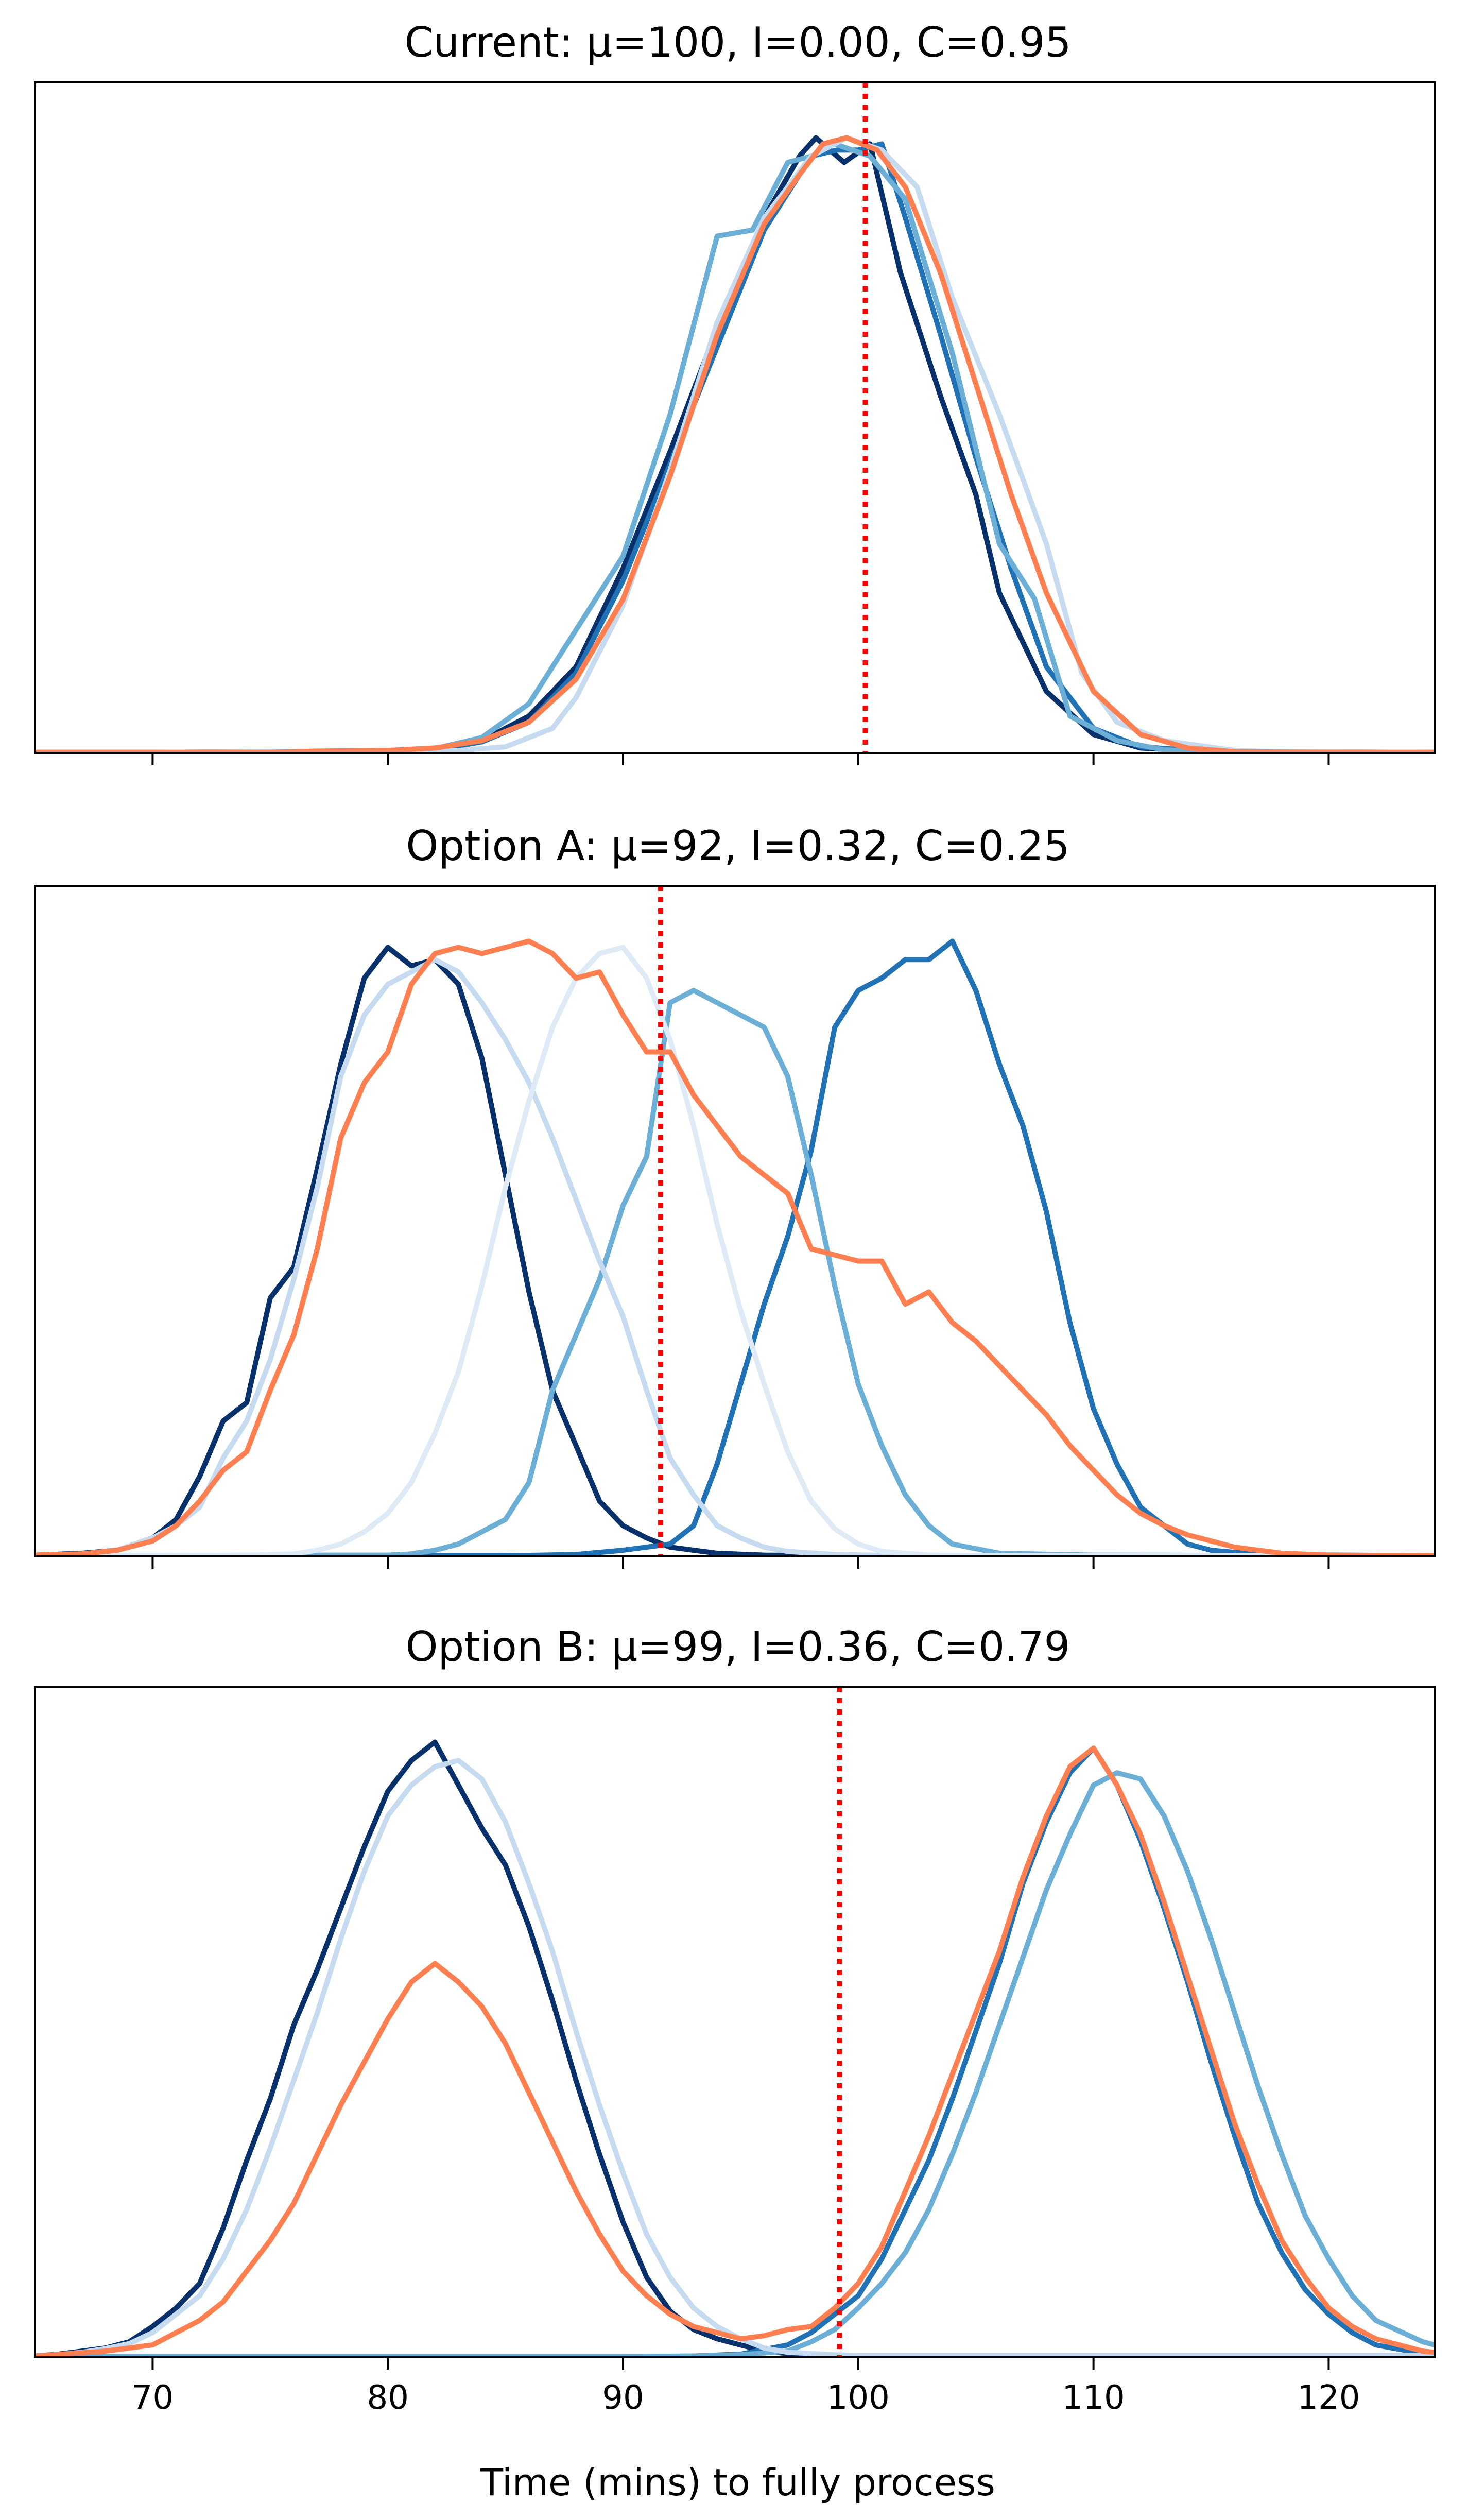 The width and height of the screenshot is (1468, 2520). What do you see at coordinates (738, 1647) in the screenshot?
I see `panel-title: Option B: μ=99, I=0.36, C=0.79` at bounding box center [738, 1647].